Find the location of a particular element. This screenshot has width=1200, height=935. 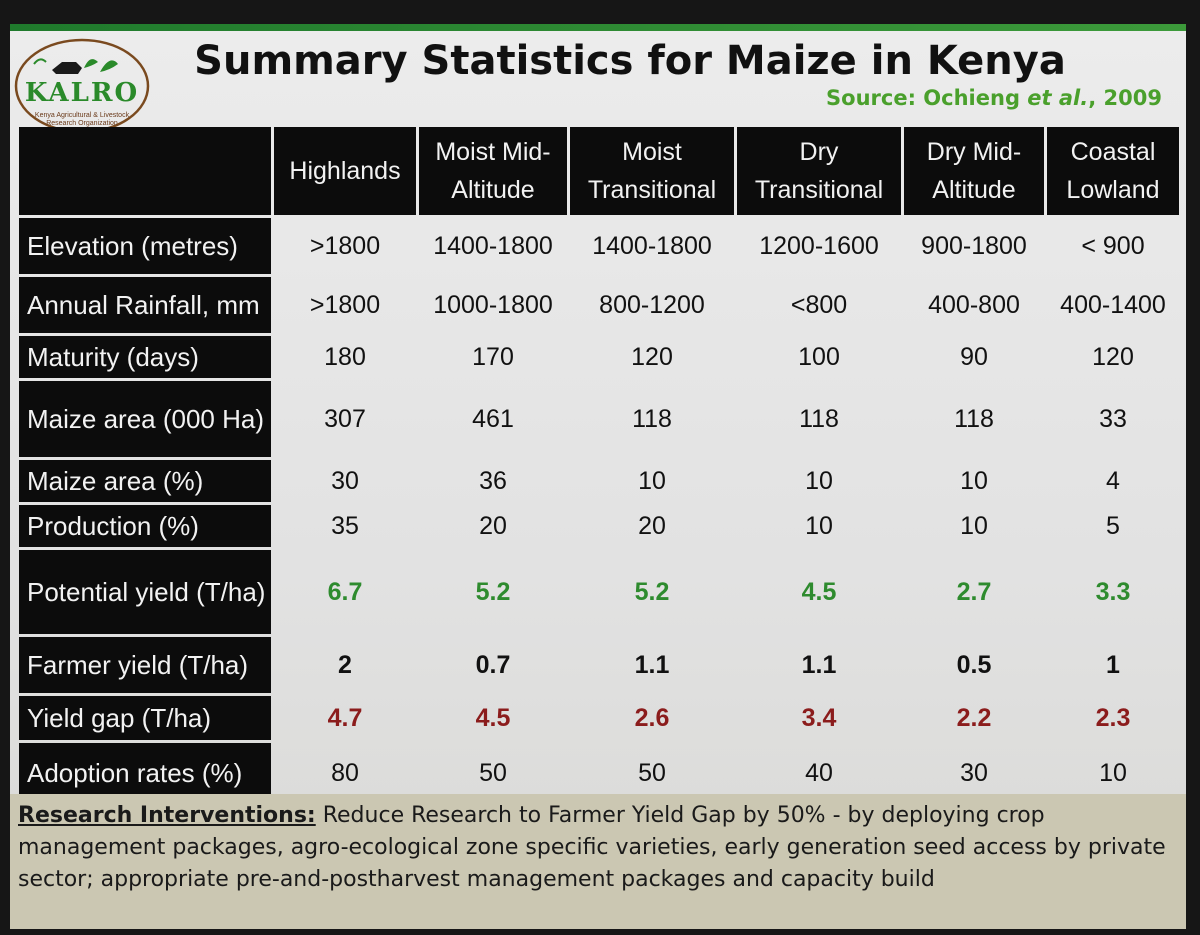

source-citation: Source: Ochieng et al., 2009 is located at coordinates (994, 98).